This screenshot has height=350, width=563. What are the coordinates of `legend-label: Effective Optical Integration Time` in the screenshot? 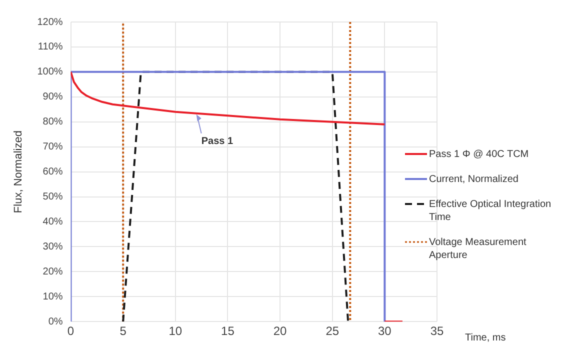 It's located at (490, 211).